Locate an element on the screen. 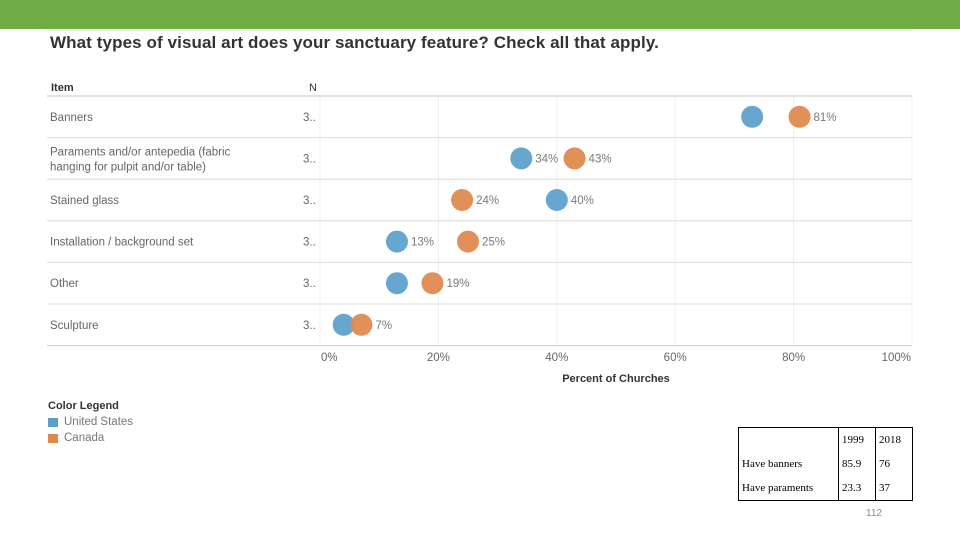 Image resolution: width=960 pixels, height=540 pixels. data-label-united-states: 40% is located at coordinates (582, 201).